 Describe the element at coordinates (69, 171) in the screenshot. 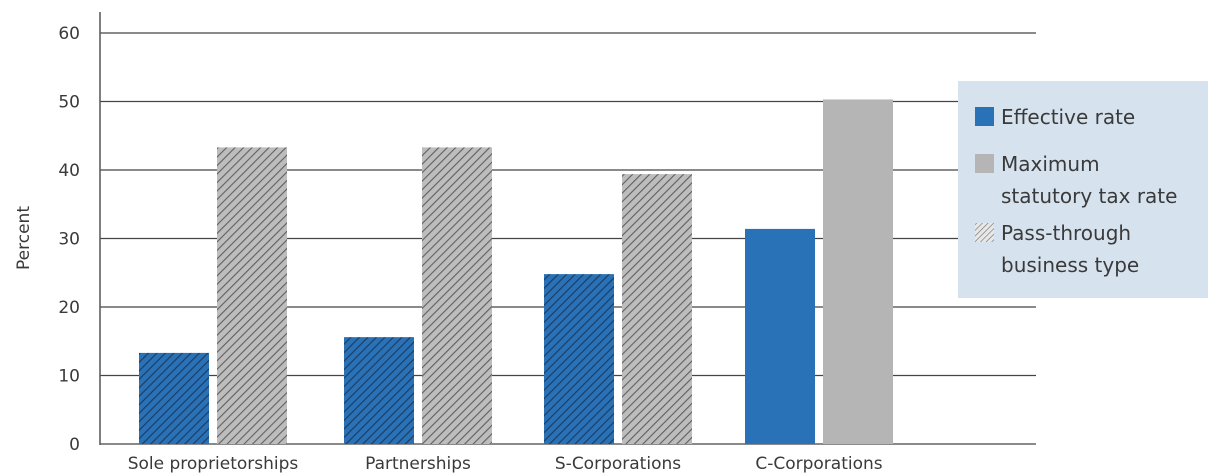

I see `y-tick-label: 40` at that location.